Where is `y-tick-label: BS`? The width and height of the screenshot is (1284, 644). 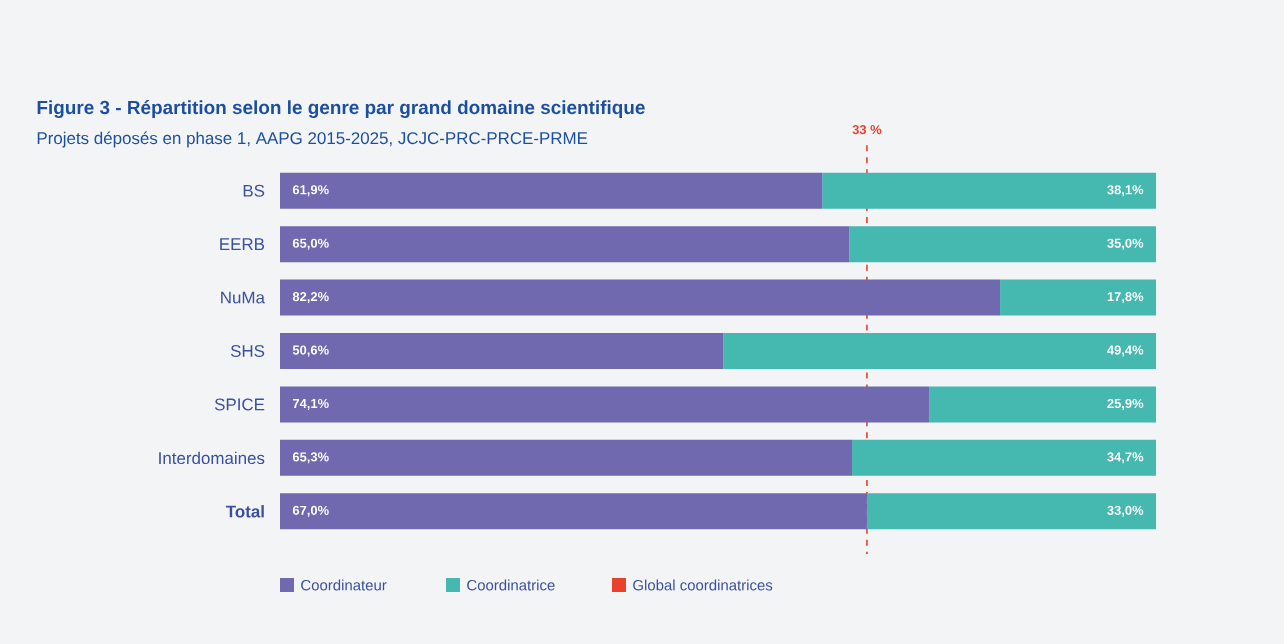 y-tick-label: BS is located at coordinates (254, 190).